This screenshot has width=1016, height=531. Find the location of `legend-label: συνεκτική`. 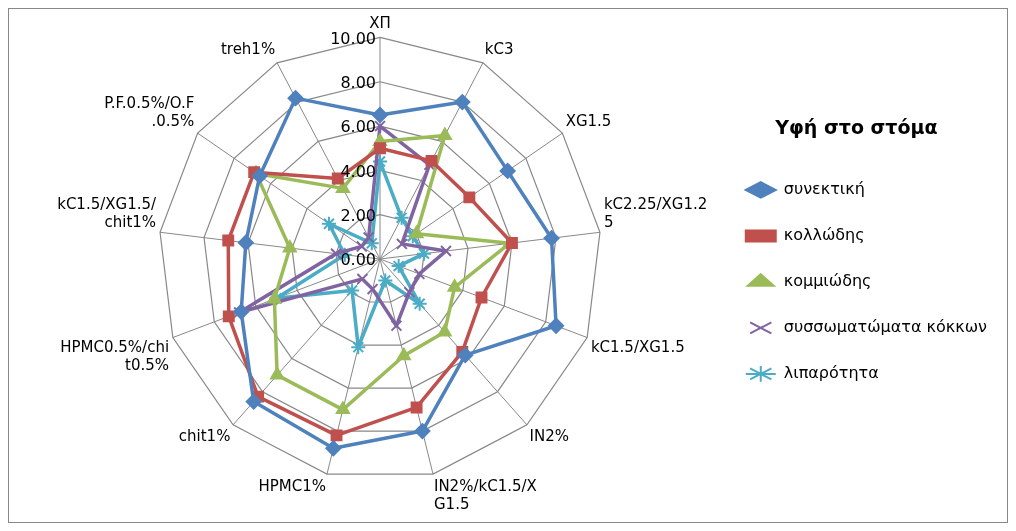

legend-label: συνεκτική is located at coordinates (824, 189).